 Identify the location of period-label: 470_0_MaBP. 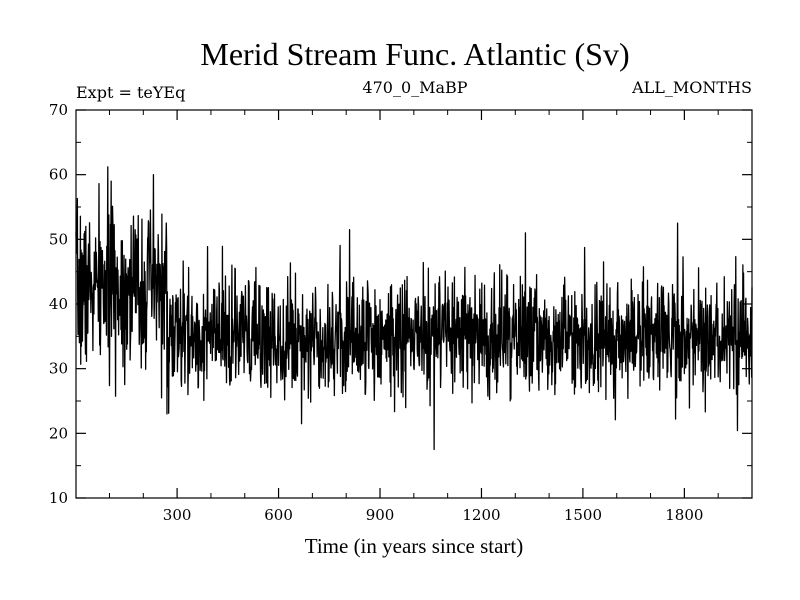
(414, 87).